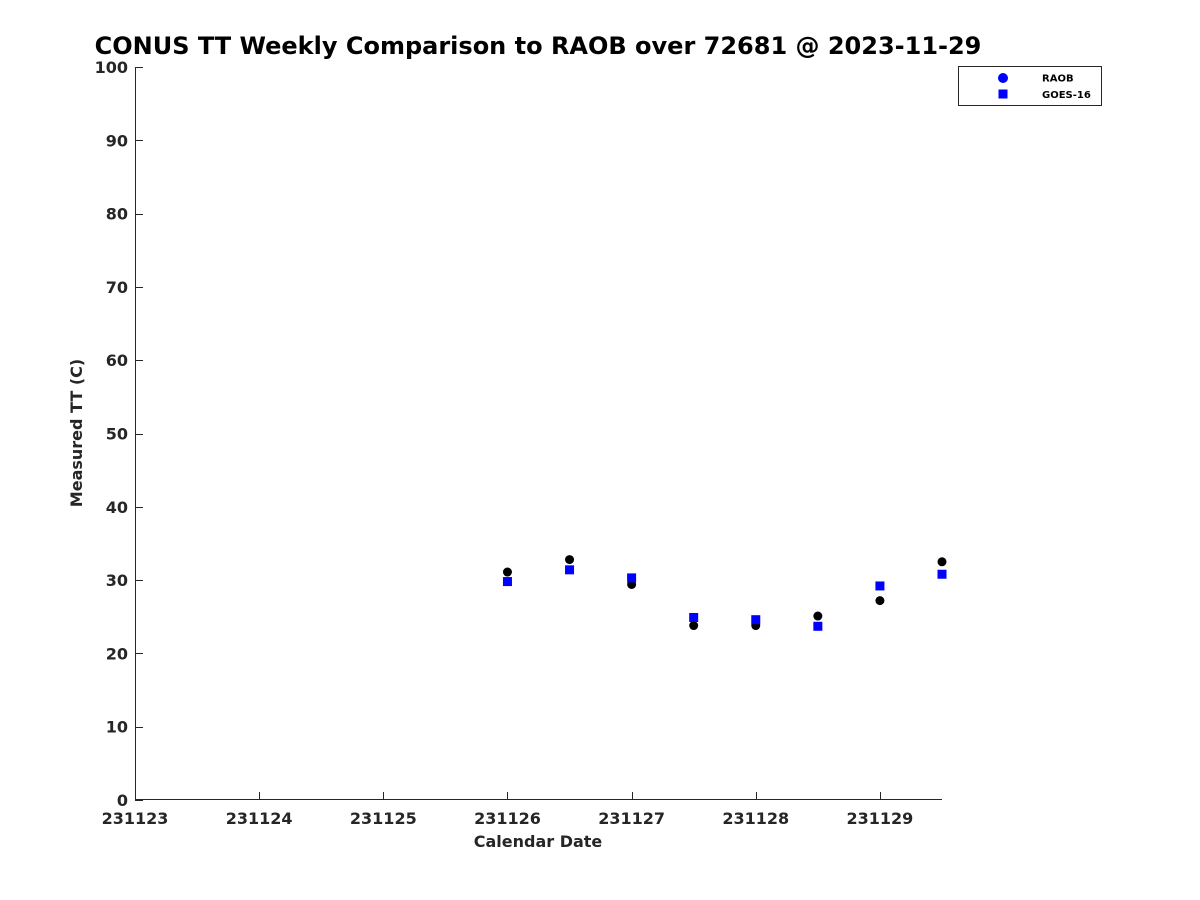  Describe the element at coordinates (880, 818) in the screenshot. I see `x-tick-label: 231129` at that location.